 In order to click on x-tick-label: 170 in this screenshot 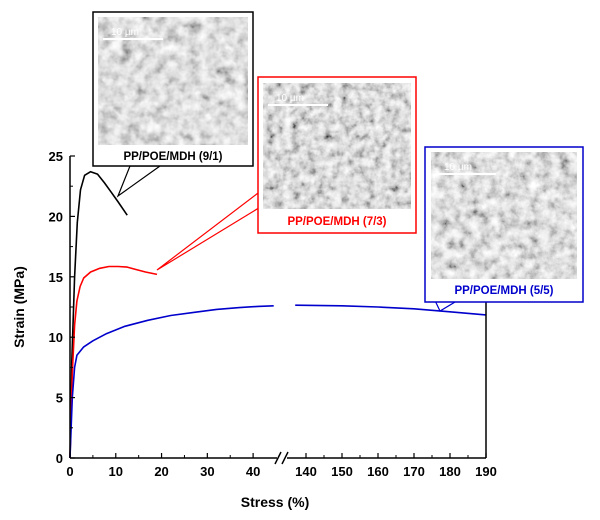, I will do `click(414, 471)`.